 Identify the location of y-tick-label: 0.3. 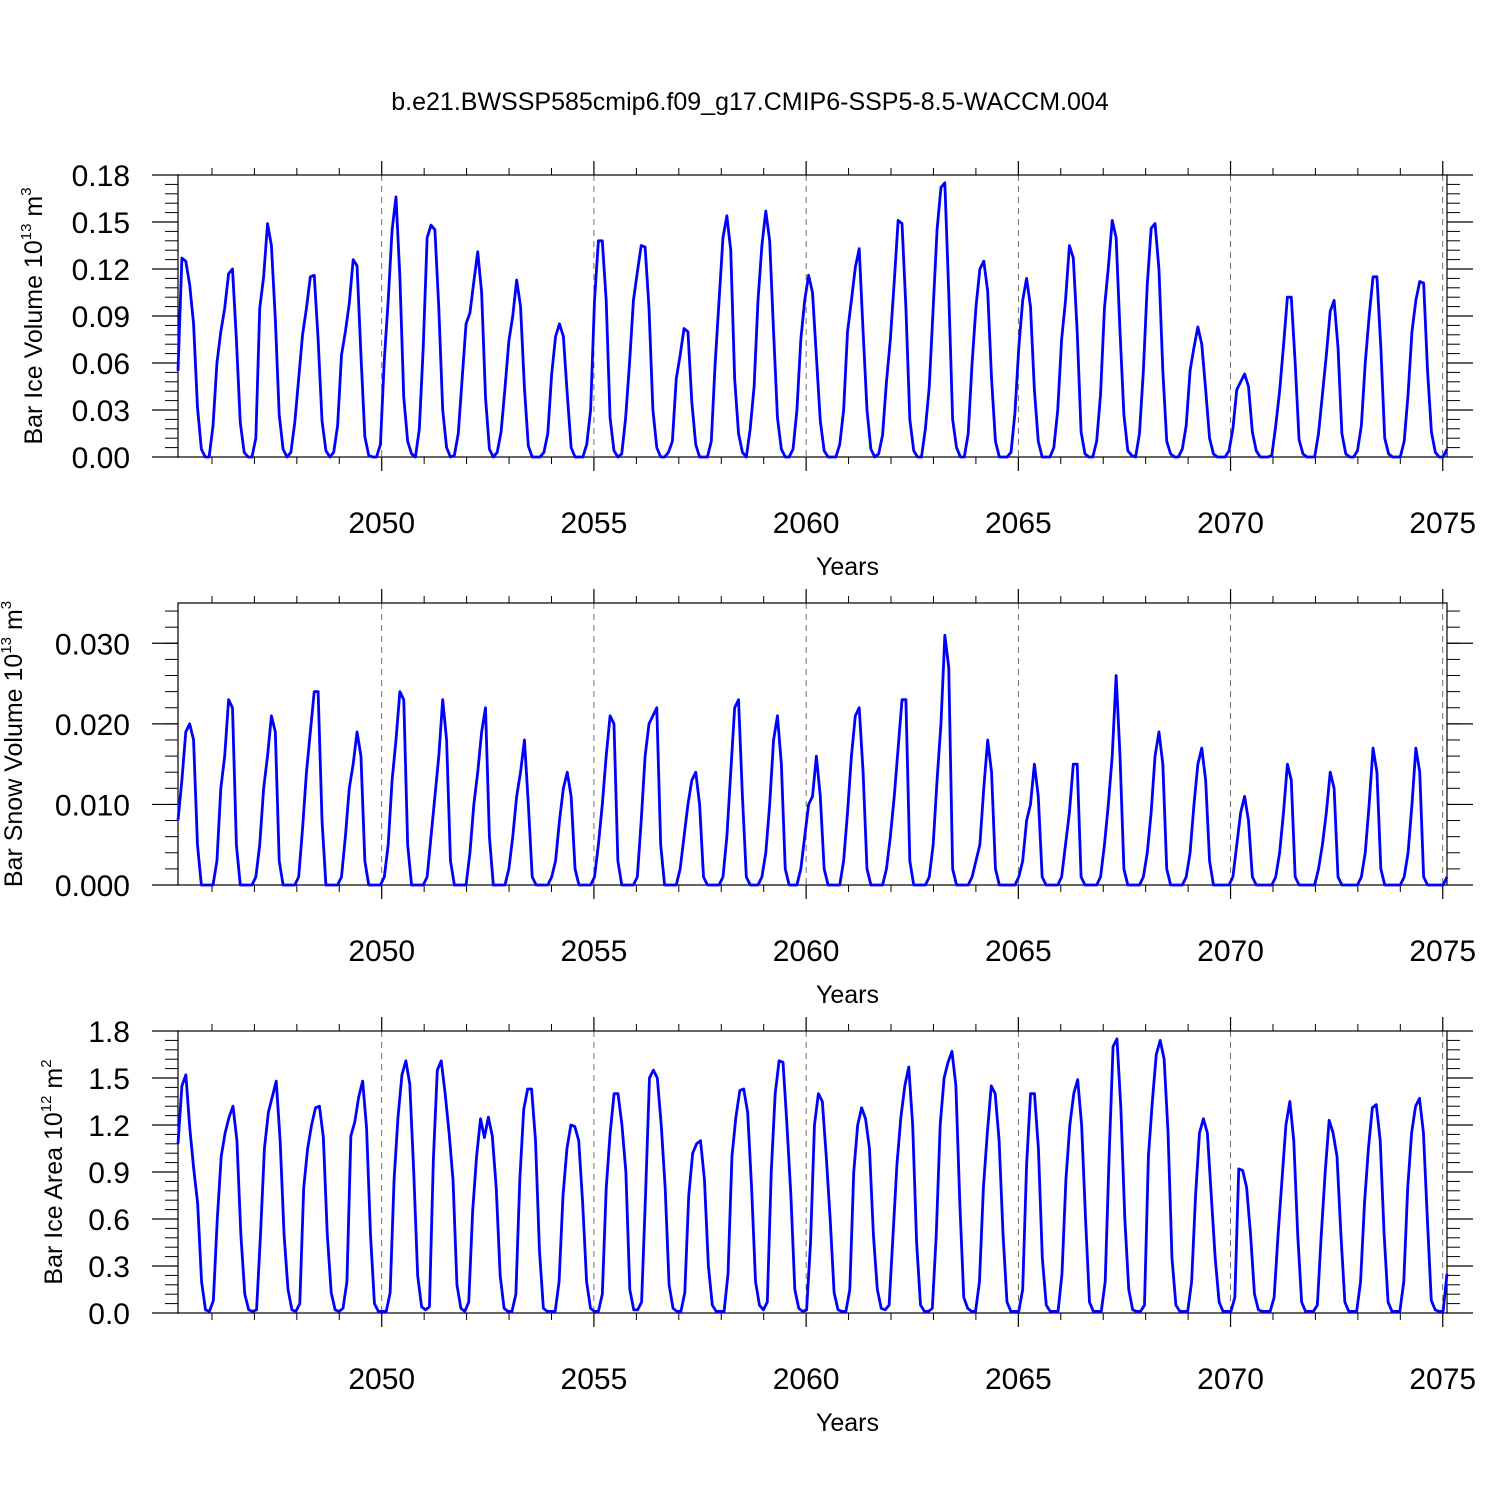
(109, 1267).